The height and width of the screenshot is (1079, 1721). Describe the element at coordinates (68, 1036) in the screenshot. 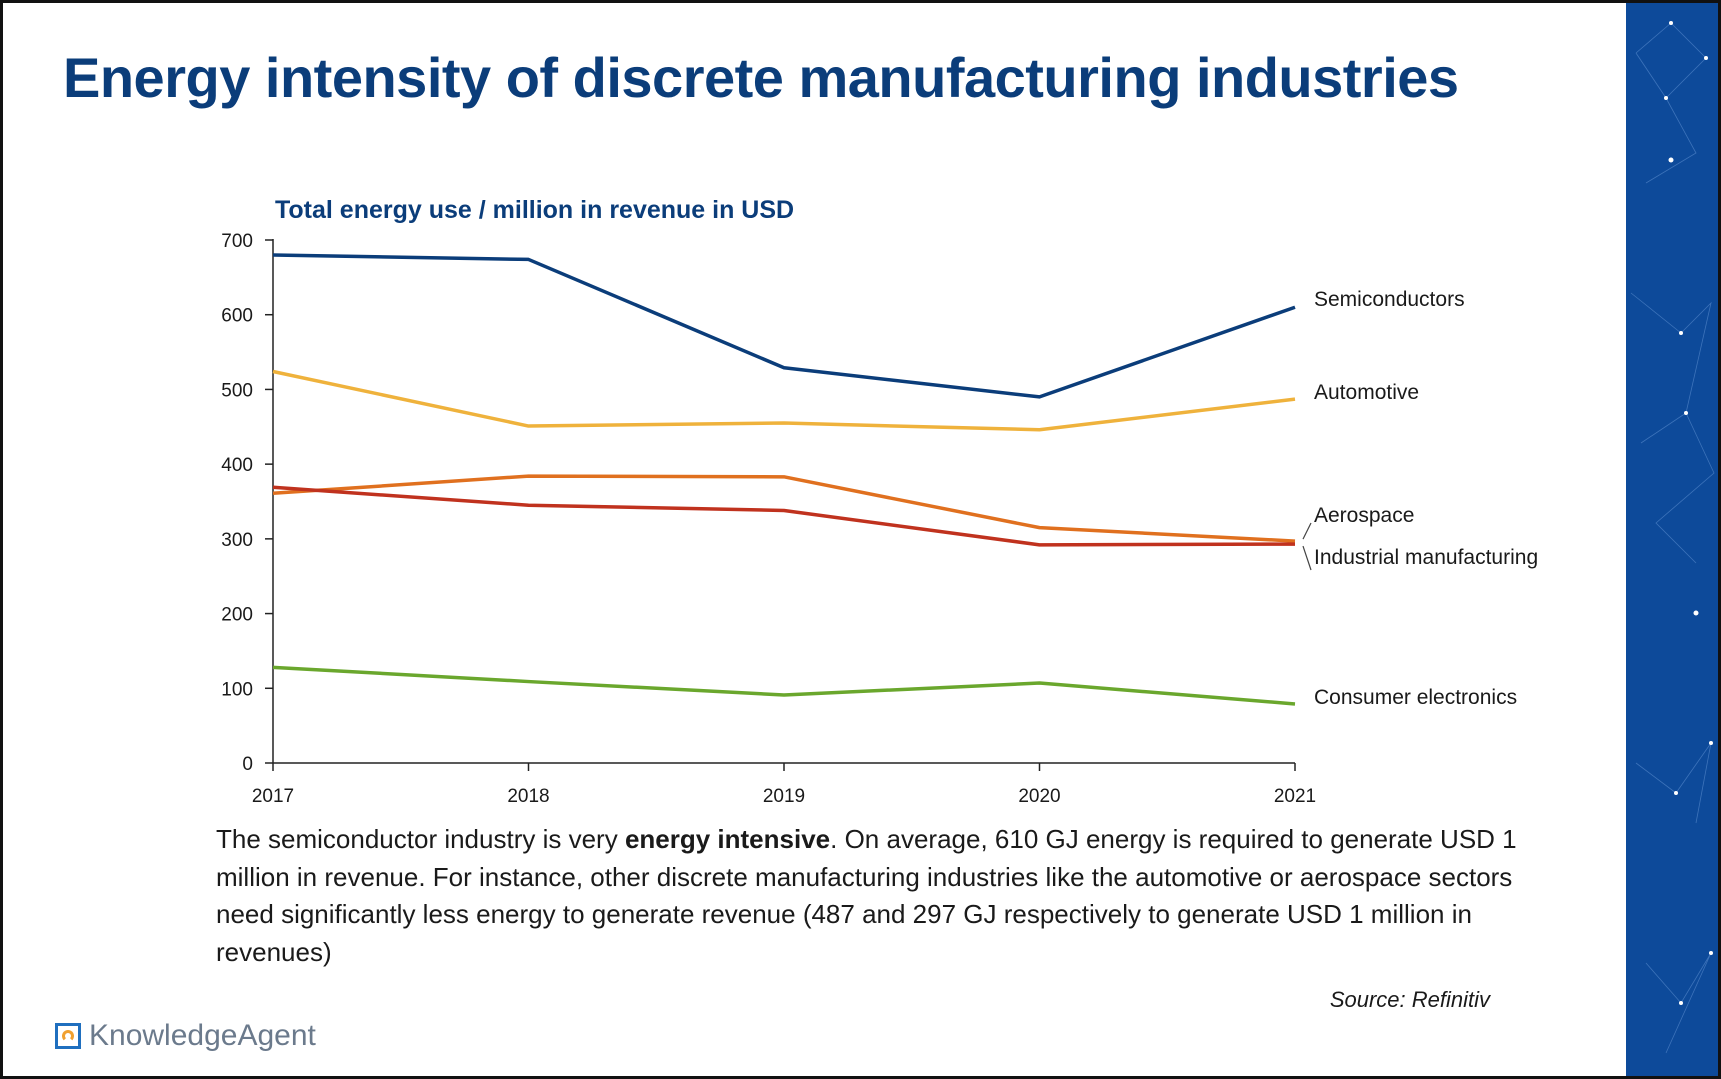

I see `knowledgeagent-logo-icon` at that location.